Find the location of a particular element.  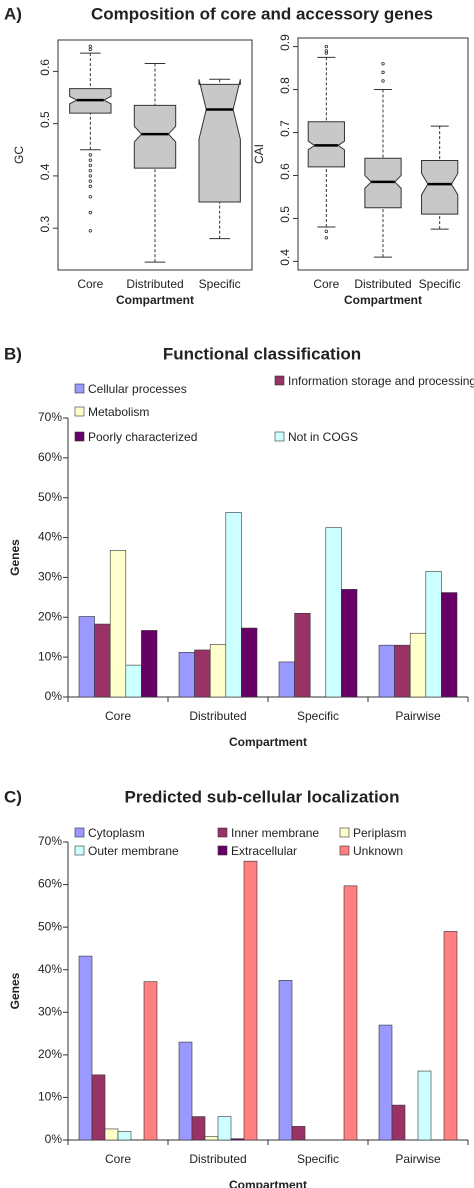

legend-label: Outer membrane is located at coordinates (133, 851).